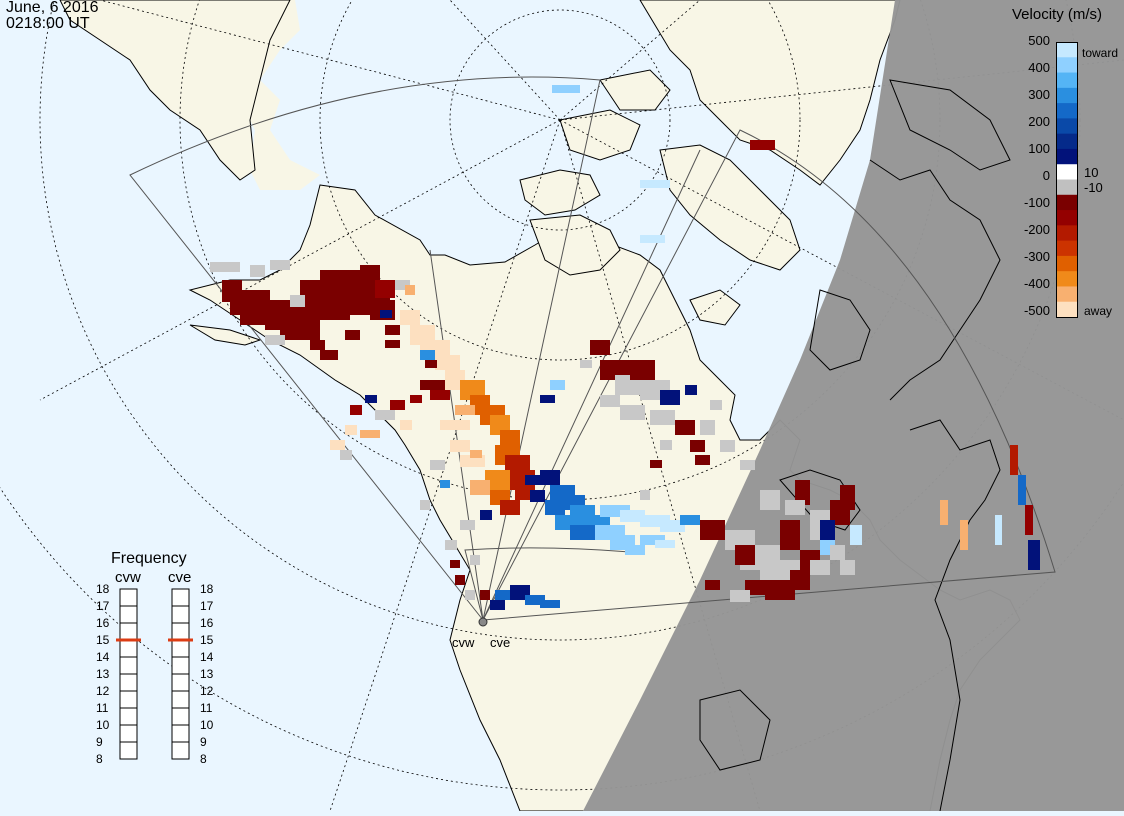  I want to click on frequency-column-label-cve: cve, so click(180, 577).